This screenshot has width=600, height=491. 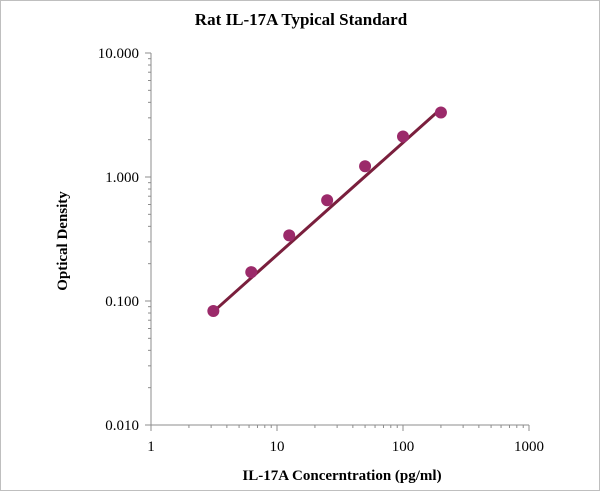 I want to click on x-tick-label: 1000, so click(x=529, y=447).